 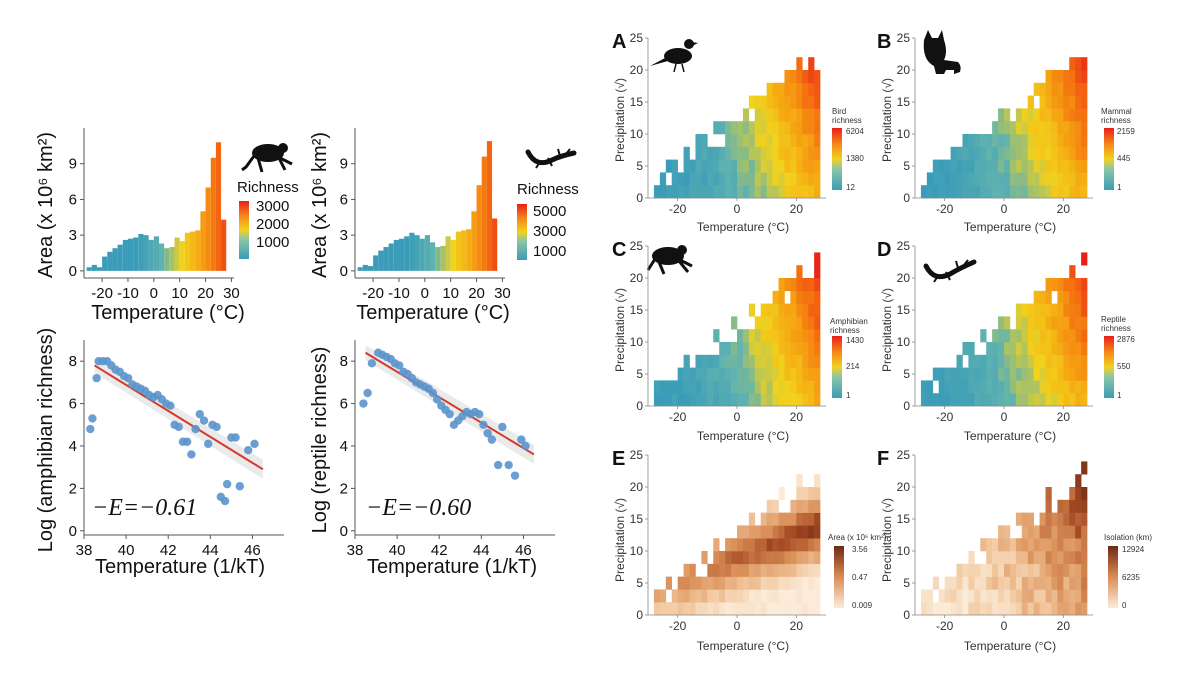 I want to click on x-tick-label: 20, so click(x=1064, y=626).